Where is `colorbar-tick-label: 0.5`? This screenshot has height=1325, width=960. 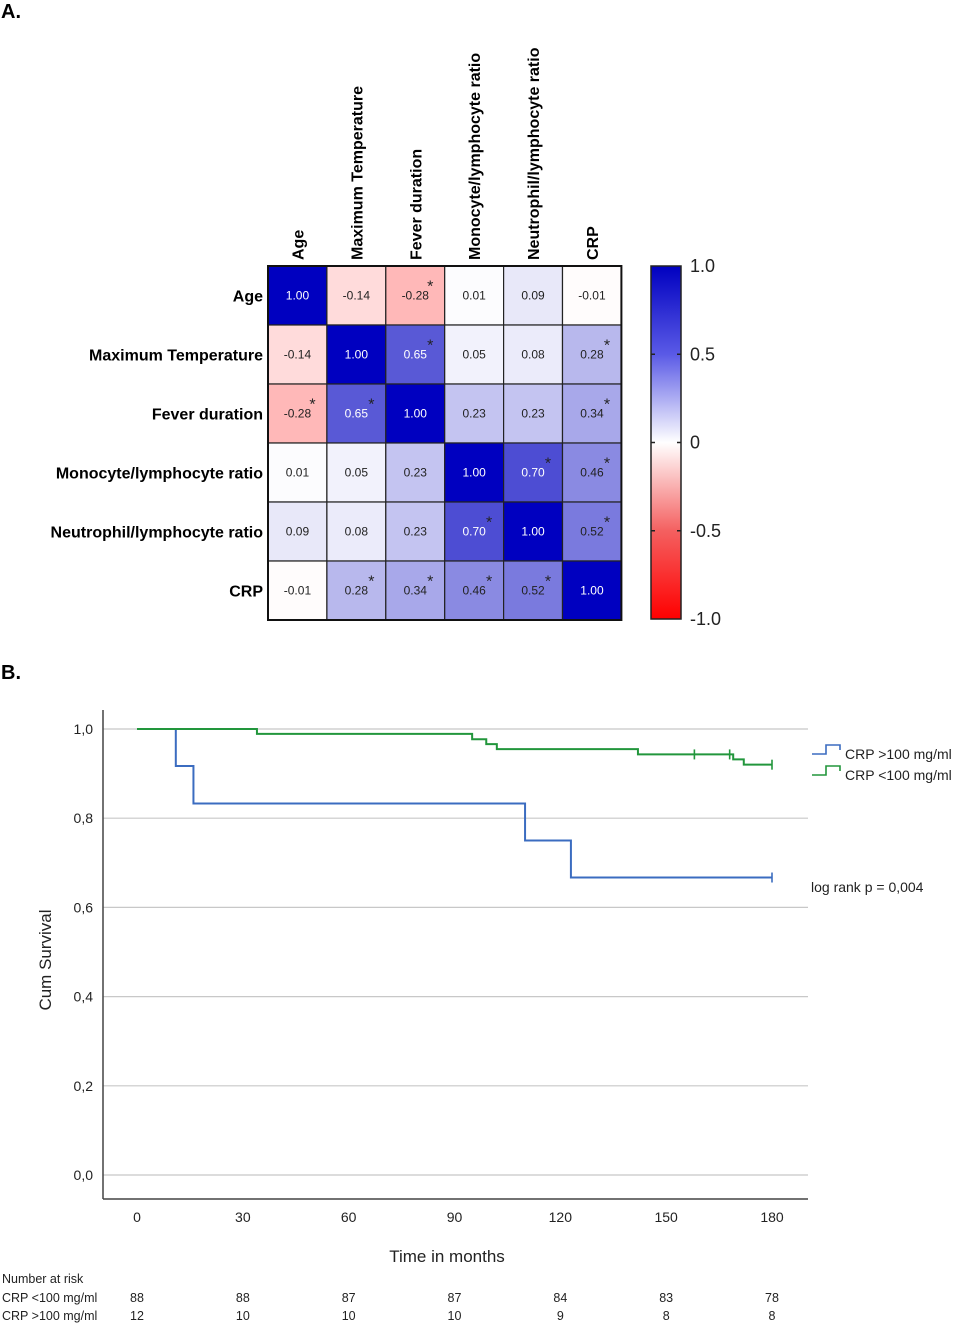 colorbar-tick-label: 0.5 is located at coordinates (702, 354).